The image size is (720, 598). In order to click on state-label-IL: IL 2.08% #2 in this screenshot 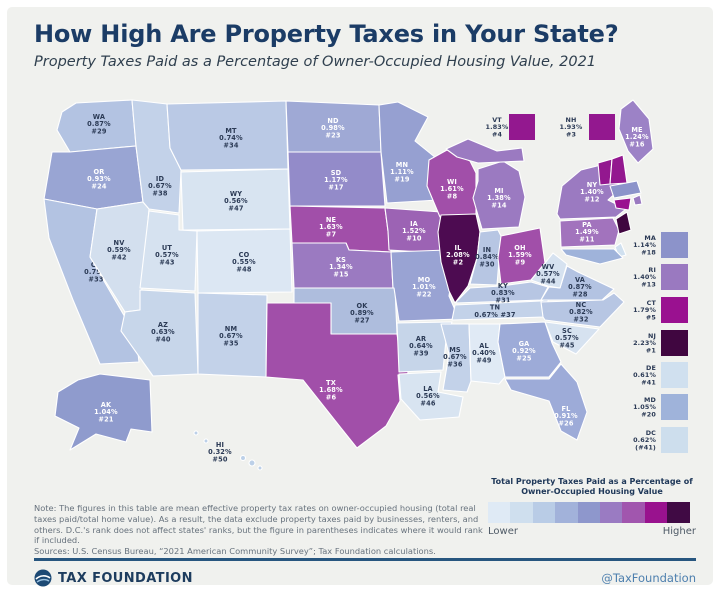, I will do `click(458, 255)`.